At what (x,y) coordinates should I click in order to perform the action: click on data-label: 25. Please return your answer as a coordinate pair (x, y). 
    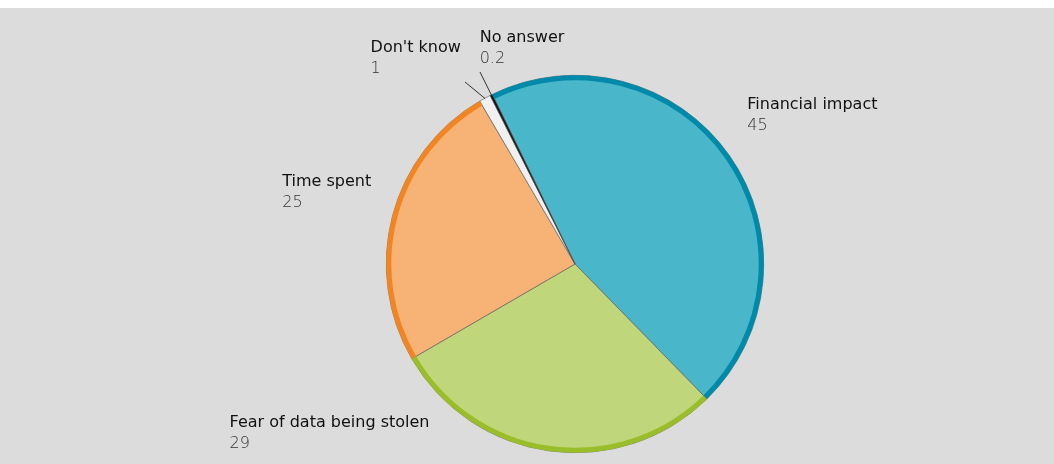
    Looking at the image, I should click on (292, 202).